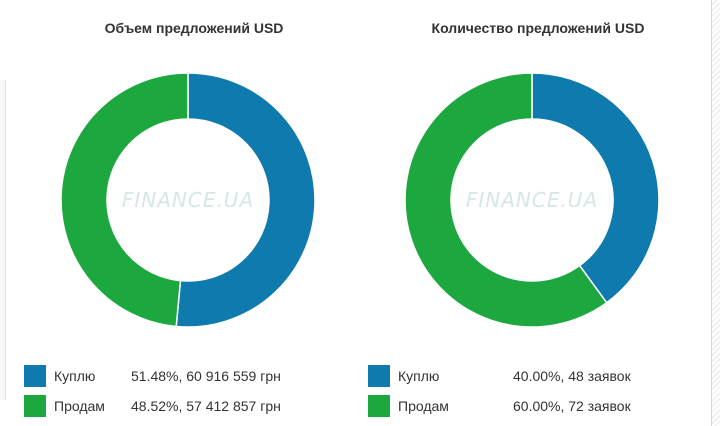 The width and height of the screenshot is (720, 426). I want to click on left-frame-edge, so click(3, 240).